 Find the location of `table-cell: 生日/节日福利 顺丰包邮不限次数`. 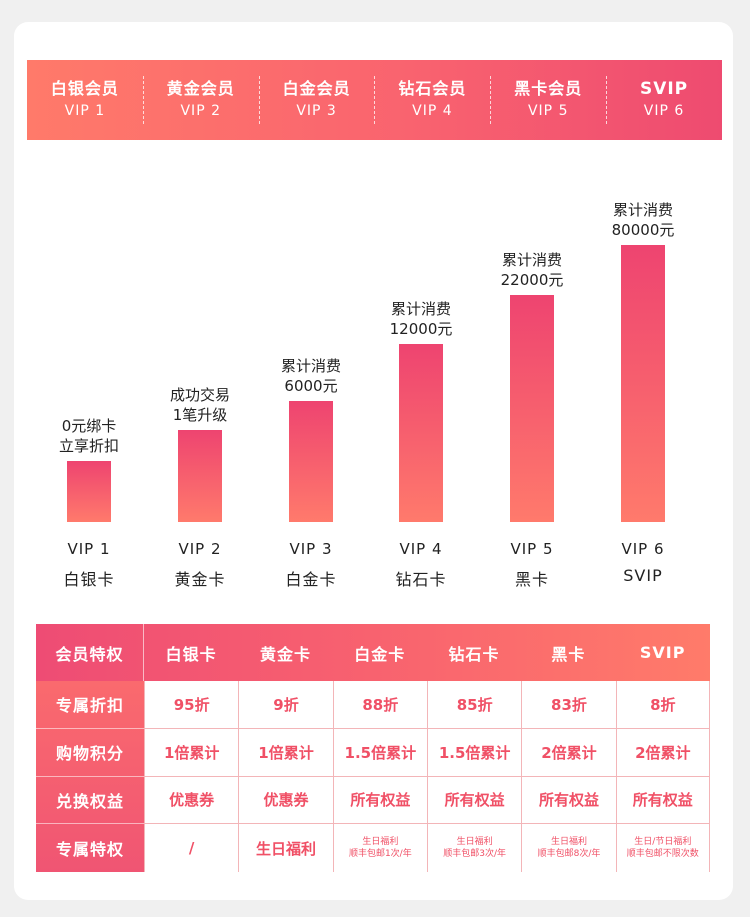

table-cell: 生日/节日福利 顺丰包邮不限次数 is located at coordinates (662, 848).